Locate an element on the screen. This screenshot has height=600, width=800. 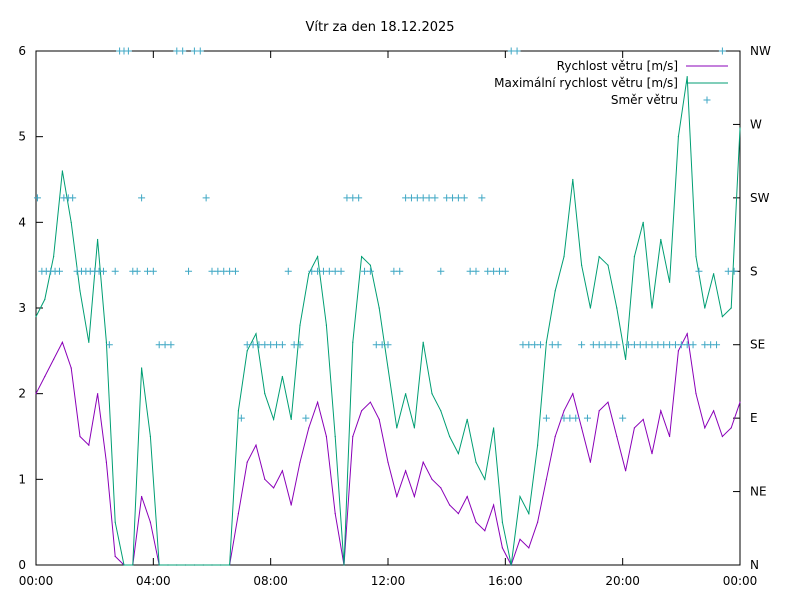
chart-title: Vítr za den 18.12.2025 is located at coordinates (379, 27).